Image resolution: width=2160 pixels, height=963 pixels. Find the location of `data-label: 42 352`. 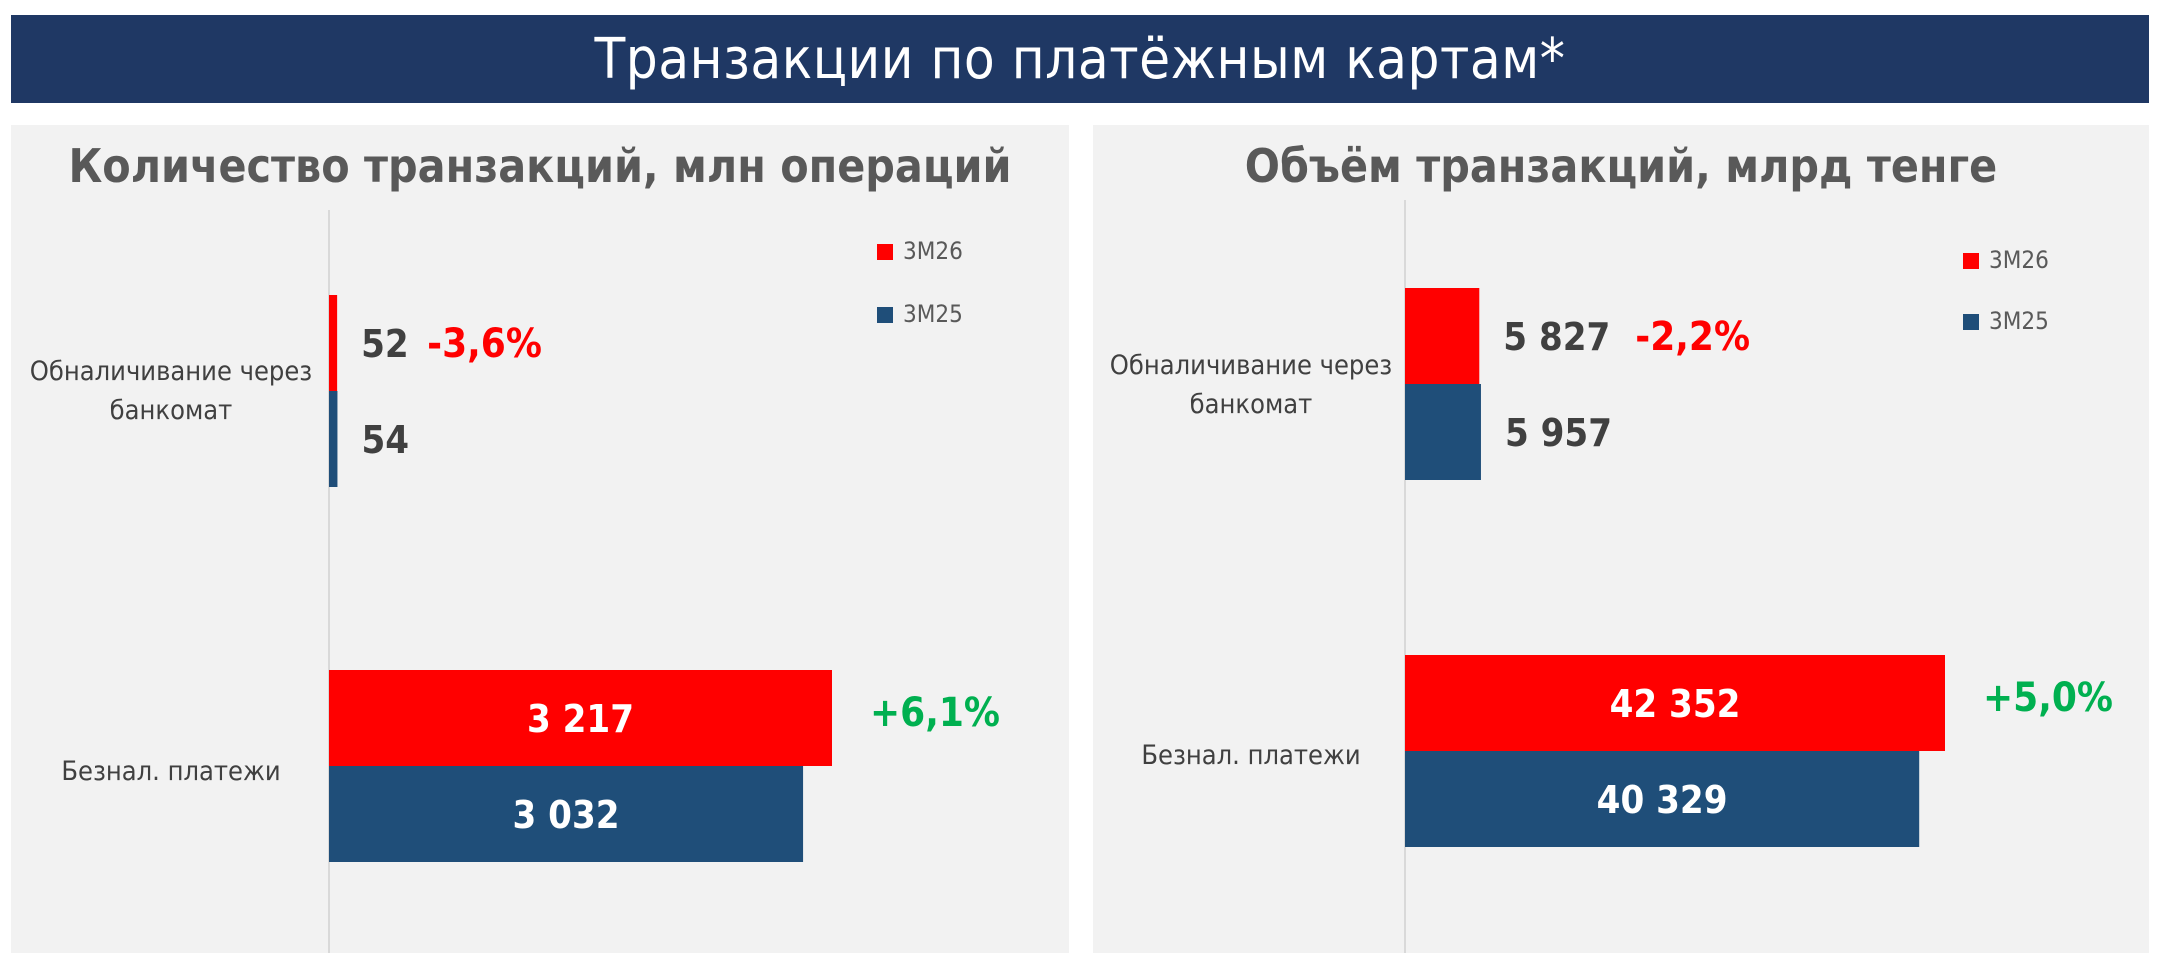

data-label: 42 352 is located at coordinates (1675, 704).